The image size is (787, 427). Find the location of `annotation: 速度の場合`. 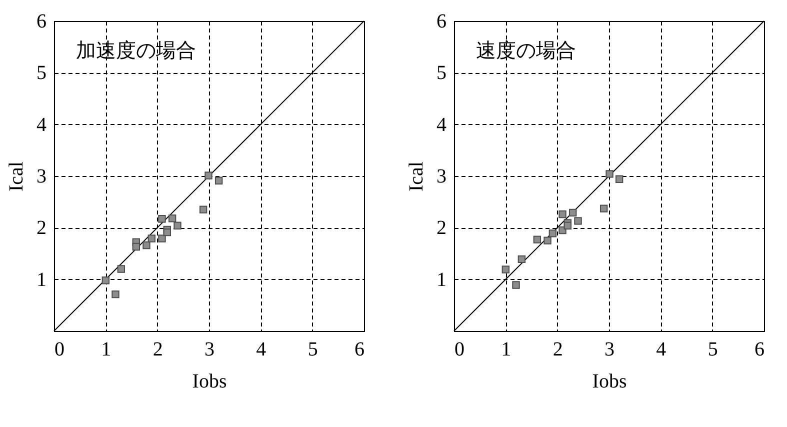

annotation: 速度の場合 is located at coordinates (526, 50).